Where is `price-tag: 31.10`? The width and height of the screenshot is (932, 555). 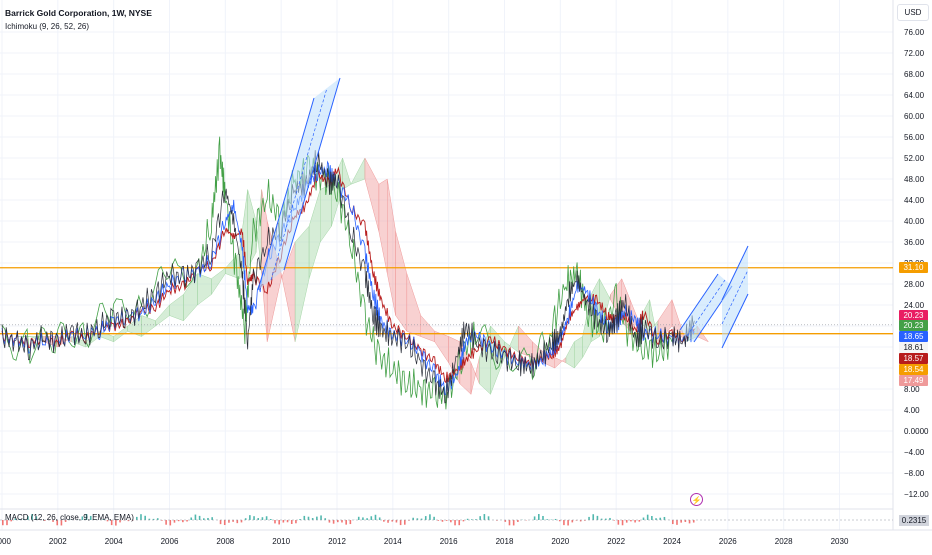 price-tag: 31.10 is located at coordinates (913, 267).